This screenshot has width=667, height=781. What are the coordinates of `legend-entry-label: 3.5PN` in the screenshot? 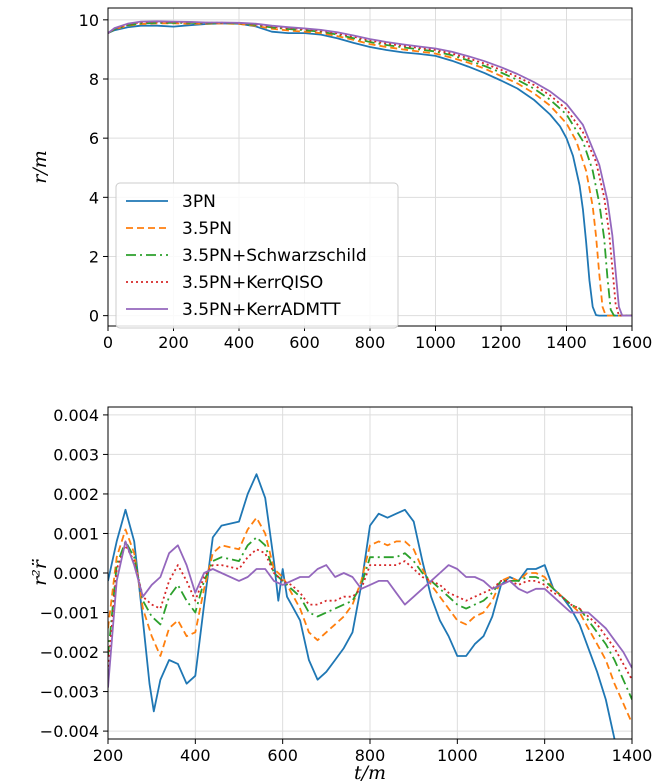 It's located at (207, 229).